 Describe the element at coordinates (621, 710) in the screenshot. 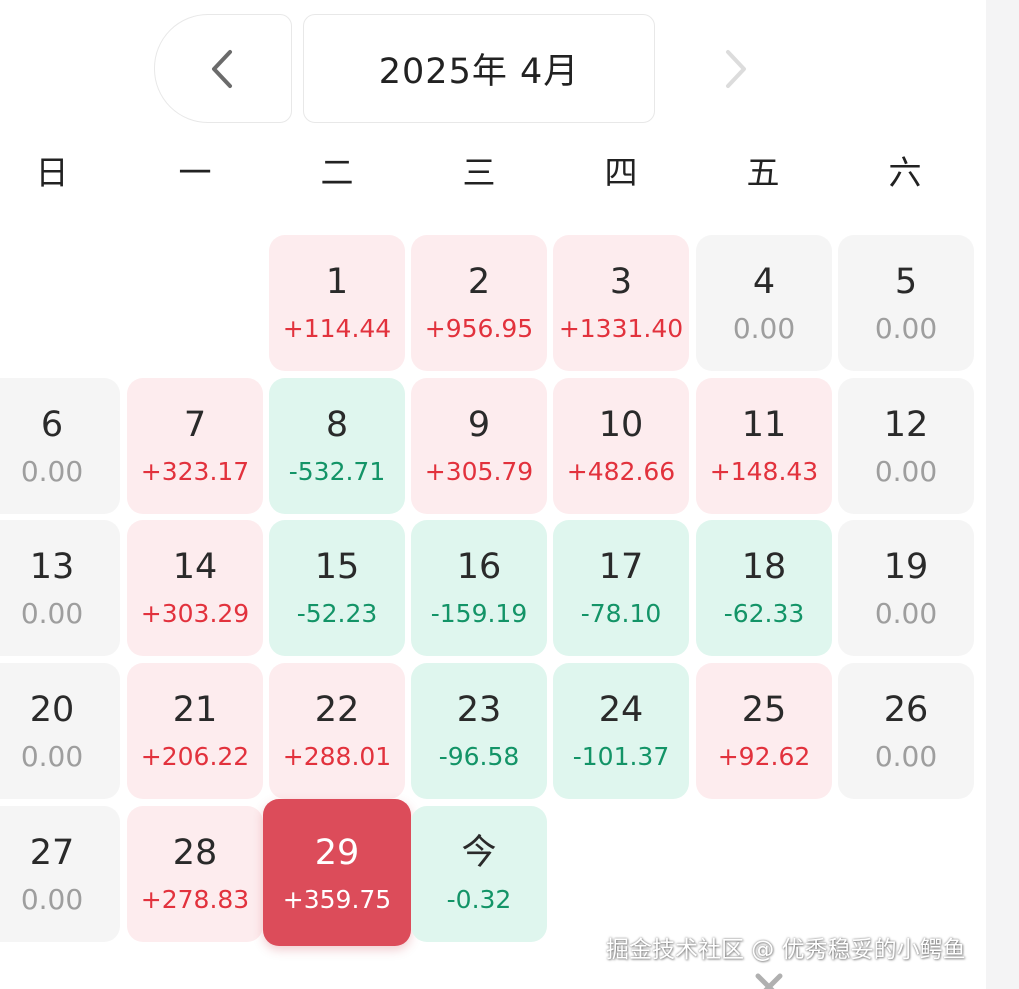

I see `day-number: 24` at that location.